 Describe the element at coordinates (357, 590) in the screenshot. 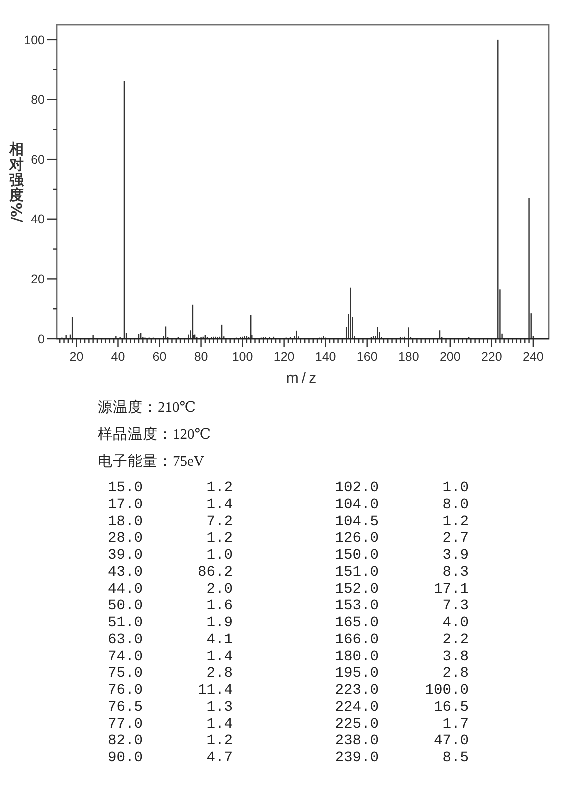

I see `table-cell: 152.0` at that location.